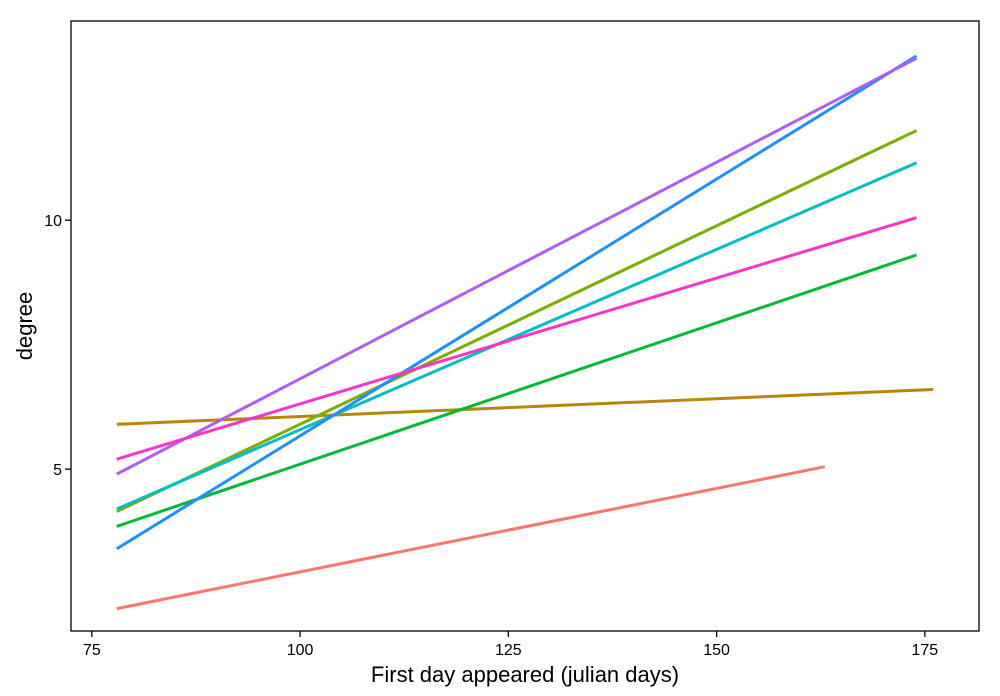 The image size is (1000, 696). Describe the element at coordinates (57, 470) in the screenshot. I see `y-tick-label: 5` at that location.